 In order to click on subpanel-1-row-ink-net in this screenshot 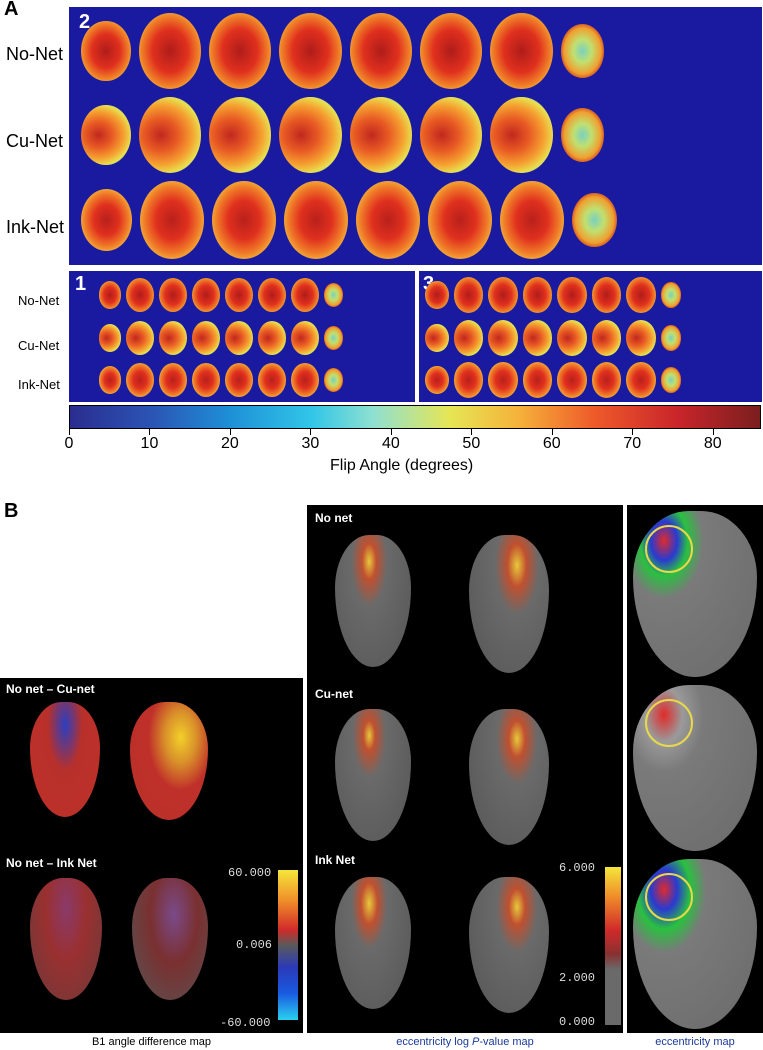, I will do `click(254, 380)`.